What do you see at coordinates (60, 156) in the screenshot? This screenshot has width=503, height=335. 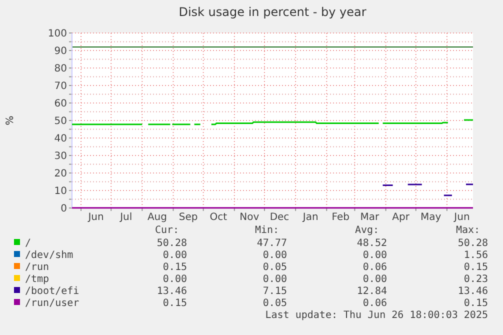 I see `y-tick-label: 30` at bounding box center [60, 156].